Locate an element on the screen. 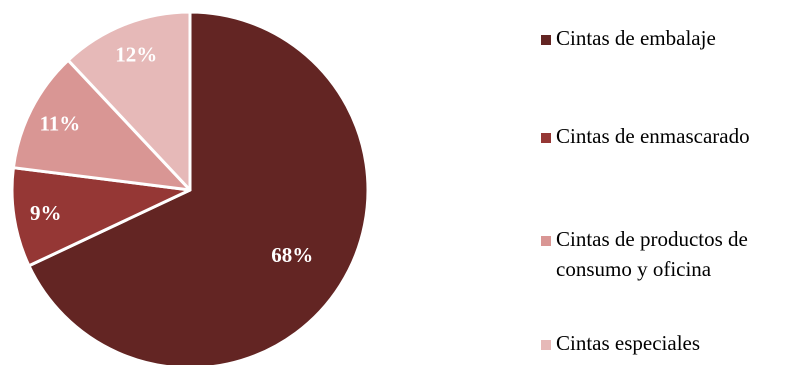 The image size is (806, 365). pie-slice-cintas-de-productos-de-consumo-y-oficina is located at coordinates (101, 125).